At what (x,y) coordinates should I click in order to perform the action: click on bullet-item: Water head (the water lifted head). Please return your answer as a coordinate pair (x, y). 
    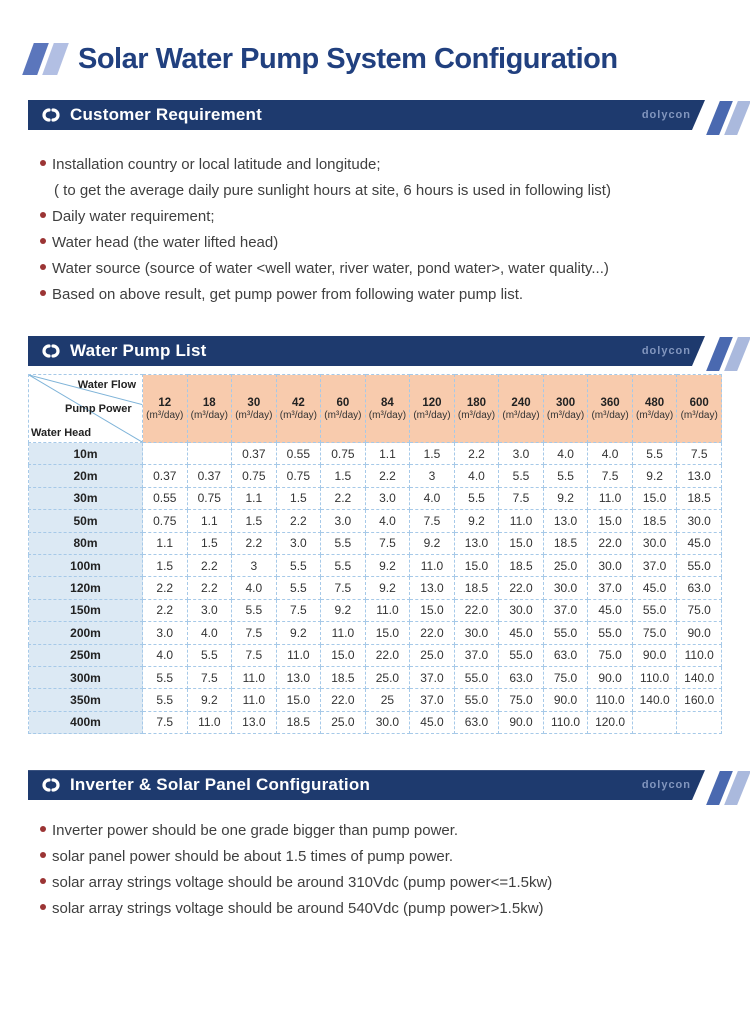
    Looking at the image, I should click on (381, 243).